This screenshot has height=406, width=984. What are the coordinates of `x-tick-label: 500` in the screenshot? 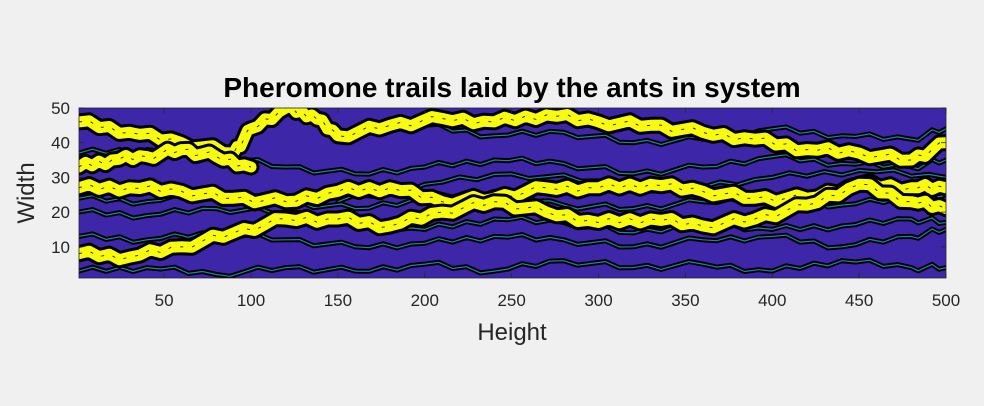 It's located at (946, 300).